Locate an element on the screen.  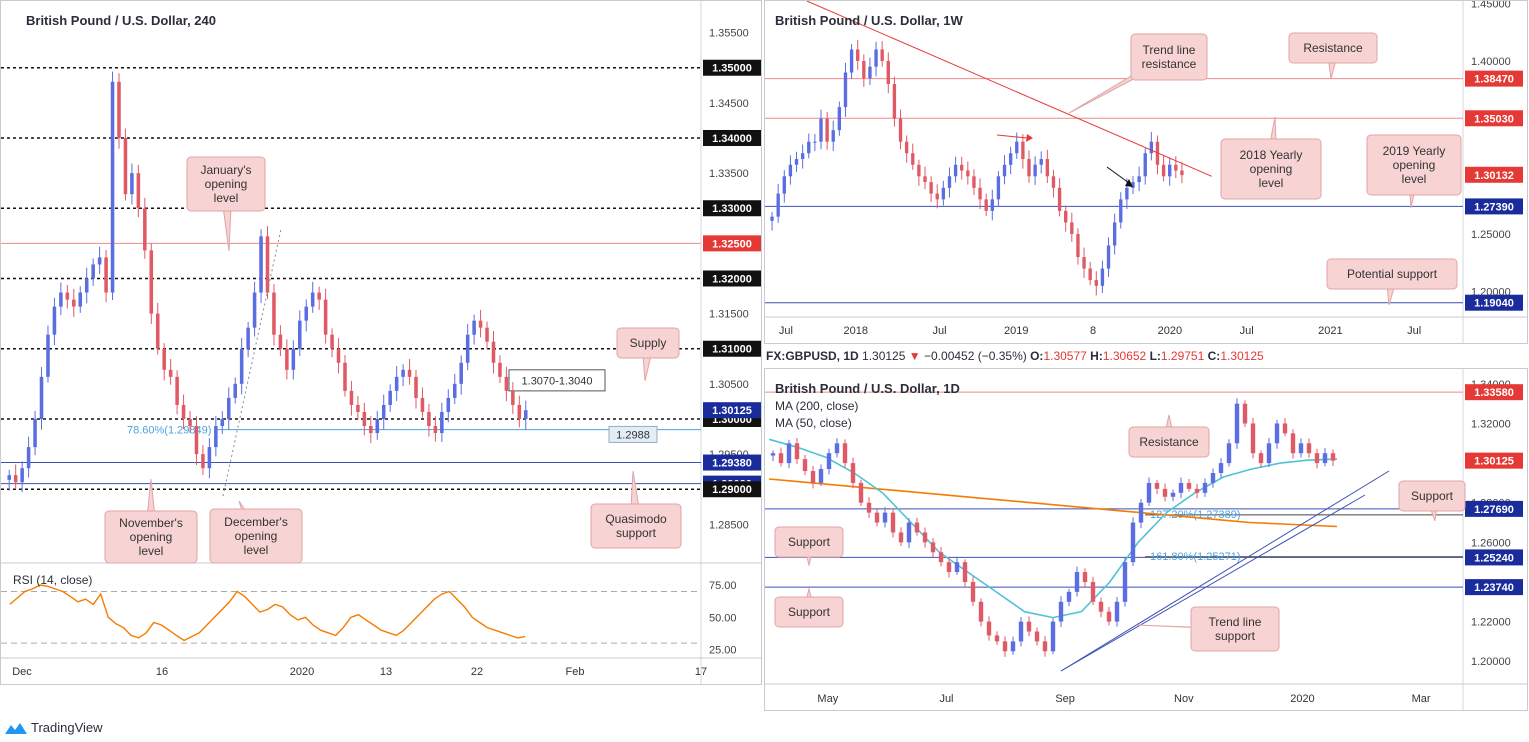
callout-trend-line-resistance-text: resistance is located at coordinates (1169, 64).